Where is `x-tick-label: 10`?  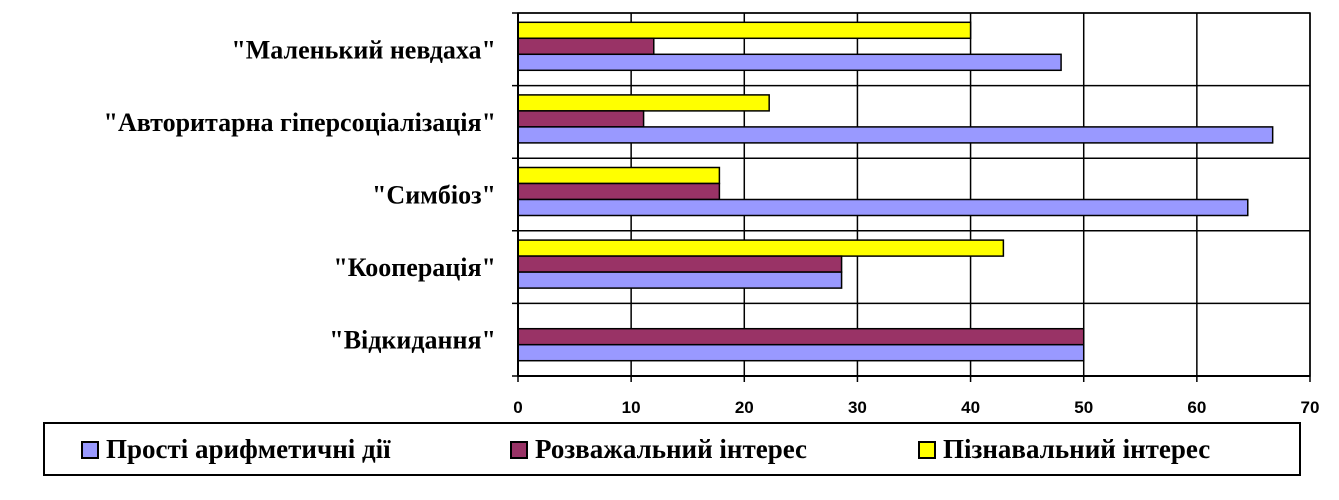
x-tick-label: 10 is located at coordinates (631, 407).